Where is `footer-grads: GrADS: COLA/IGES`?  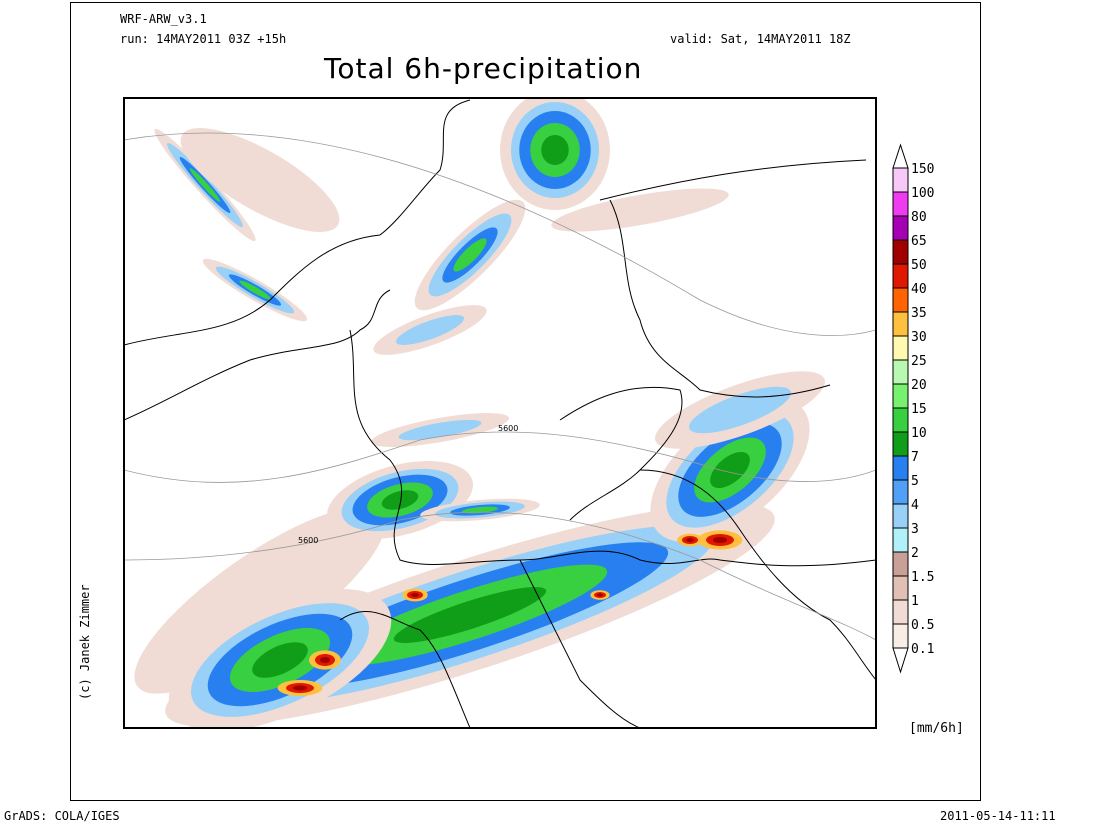 footer-grads: GrADS: COLA/IGES is located at coordinates (62, 816).